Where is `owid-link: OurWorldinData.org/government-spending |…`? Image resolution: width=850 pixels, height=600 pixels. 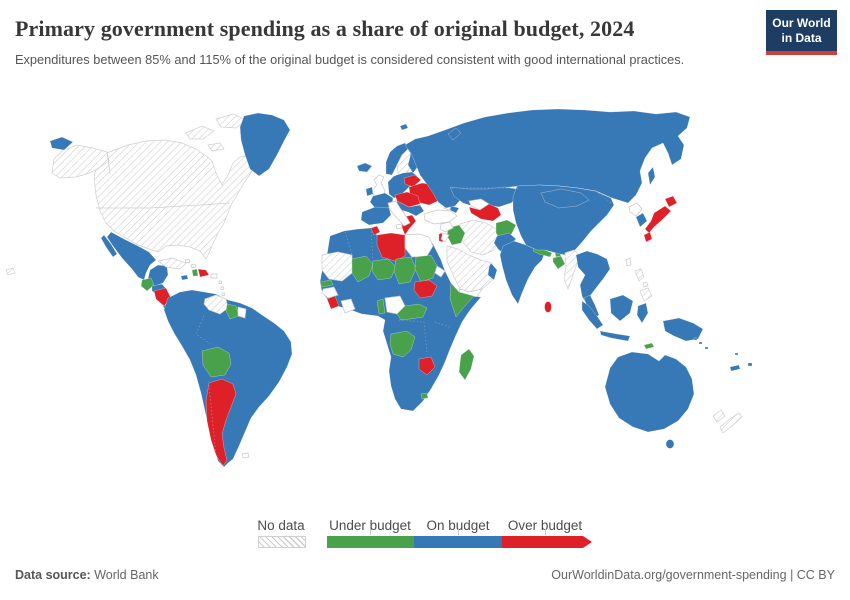 owid-link: OurWorldinData.org/government-spending |… is located at coordinates (693, 575).